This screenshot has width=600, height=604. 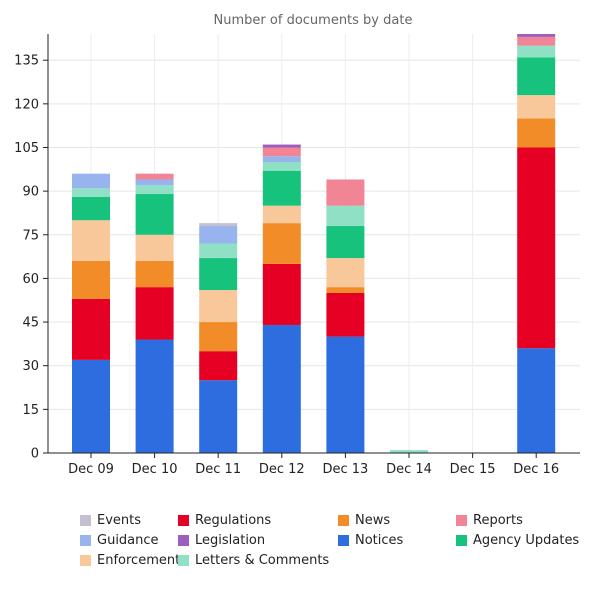 I want to click on legend-item: News, so click(x=397, y=520).